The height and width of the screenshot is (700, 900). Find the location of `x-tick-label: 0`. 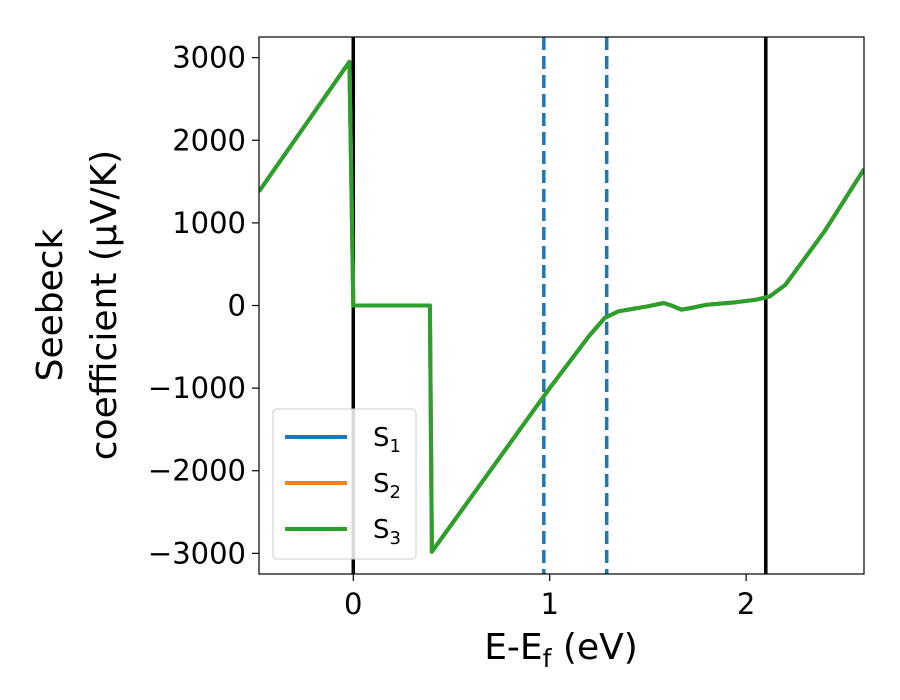

x-tick-label: 0 is located at coordinates (353, 604).